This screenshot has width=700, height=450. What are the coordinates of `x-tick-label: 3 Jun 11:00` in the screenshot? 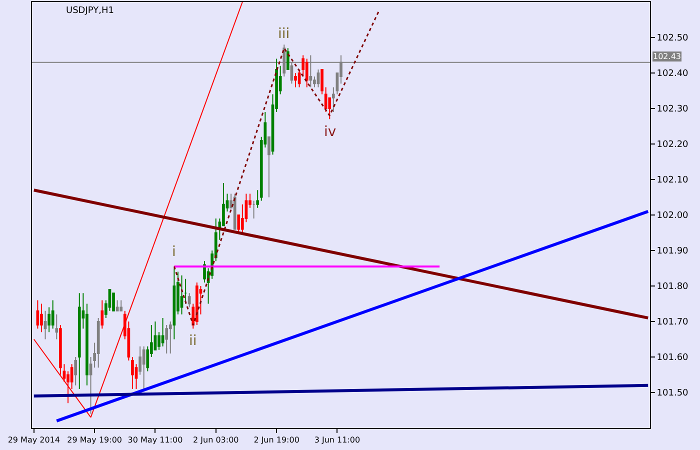 It's located at (337, 440).